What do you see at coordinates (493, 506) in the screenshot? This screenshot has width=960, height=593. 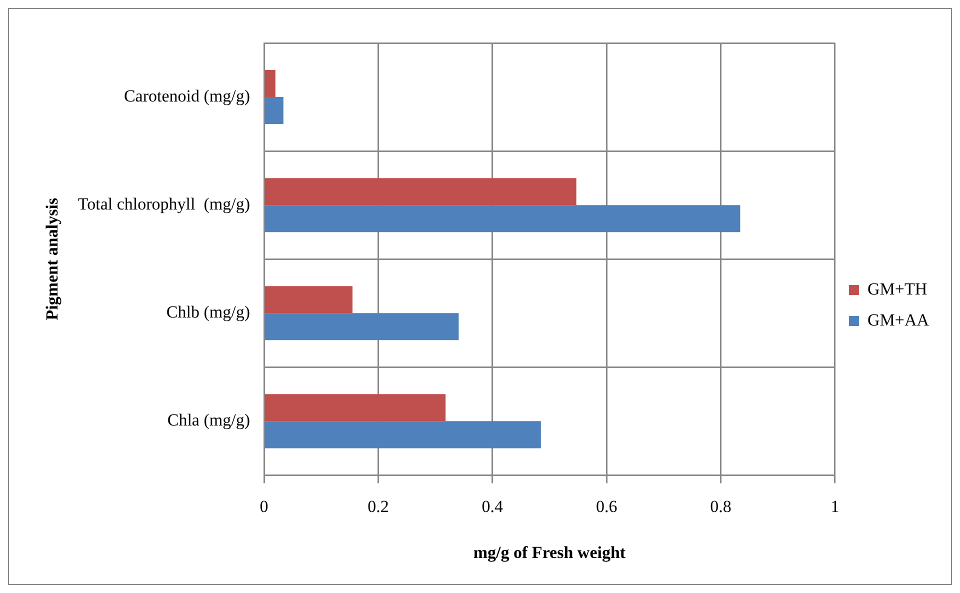 I see `x-tick-label: 0.4` at bounding box center [493, 506].